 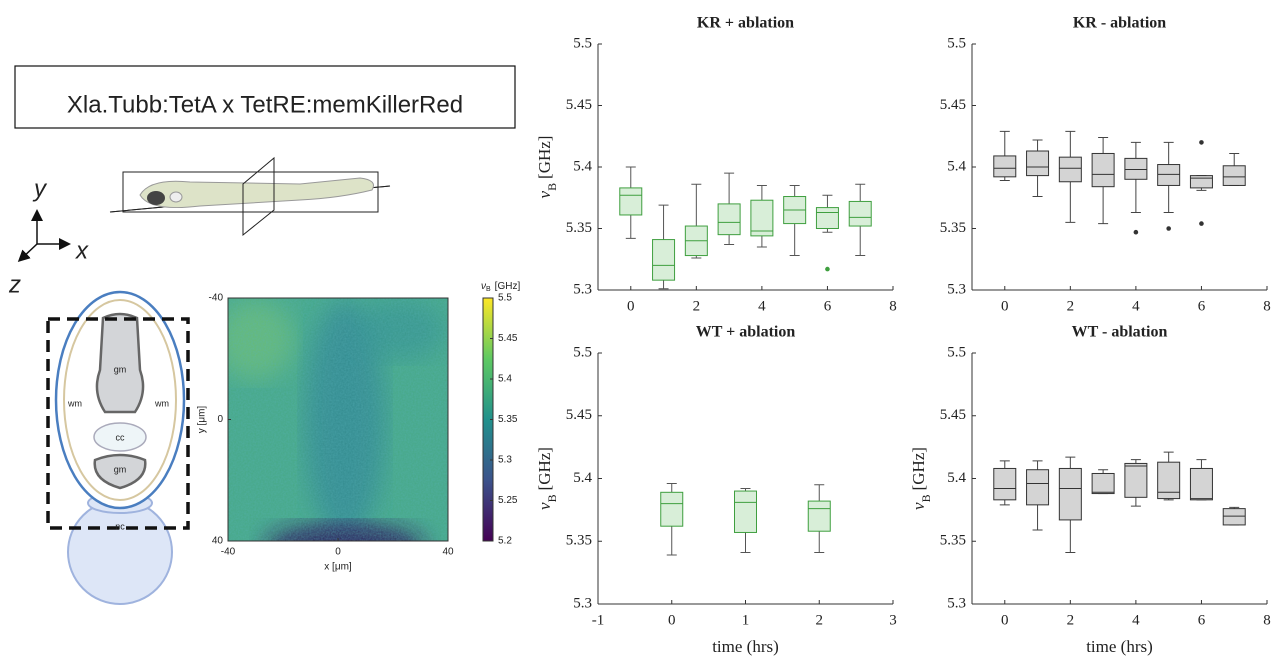 What do you see at coordinates (1120, 332) in the screenshot?
I see `chart-title: WT - ablation` at bounding box center [1120, 332].